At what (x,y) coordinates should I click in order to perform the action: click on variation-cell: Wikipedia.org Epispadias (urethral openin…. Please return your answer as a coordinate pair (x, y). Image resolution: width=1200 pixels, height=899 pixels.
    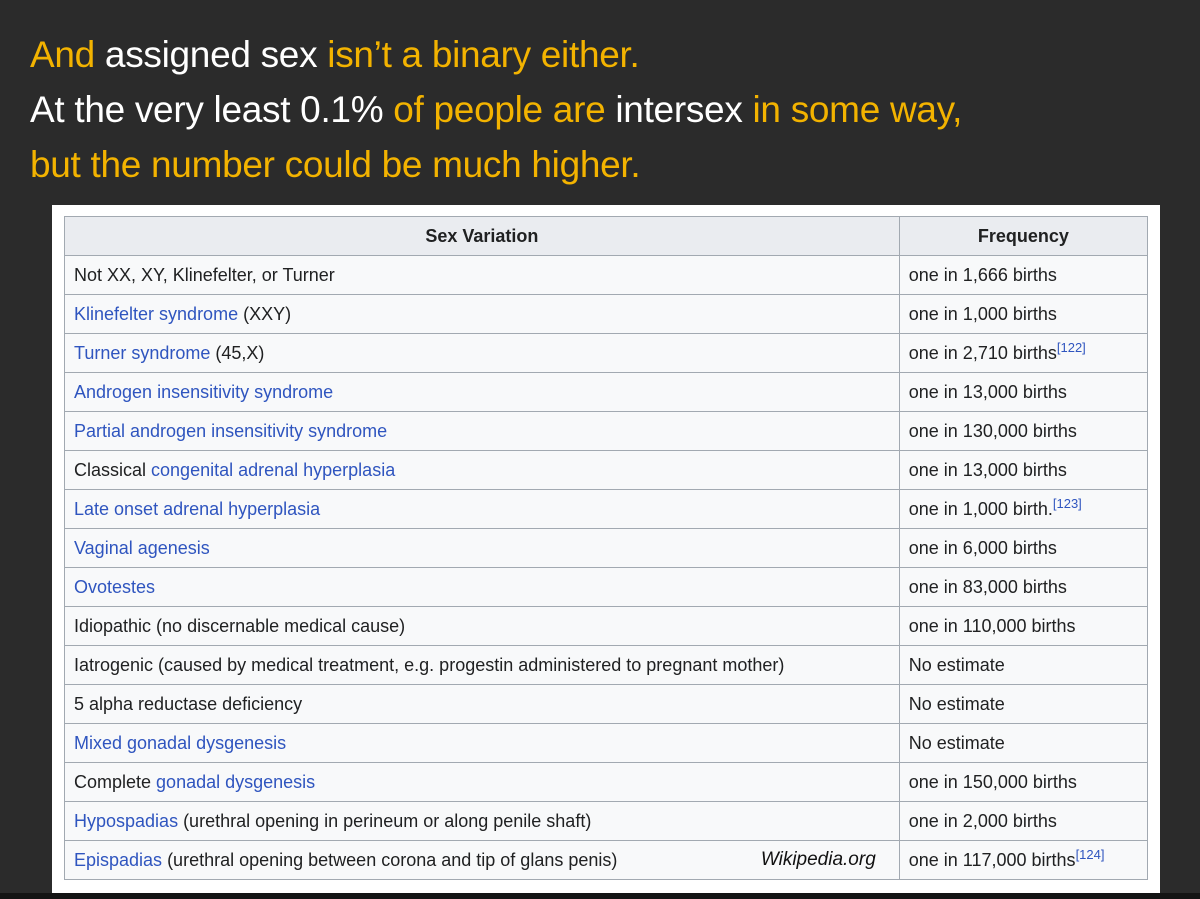
    Looking at the image, I should click on (482, 860).